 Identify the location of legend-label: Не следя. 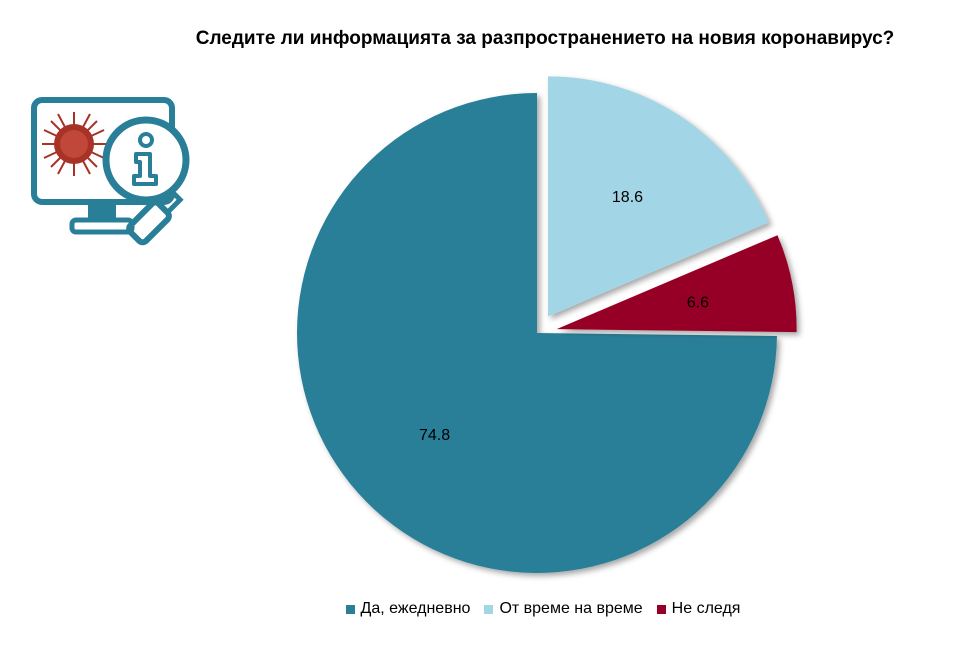
(706, 608).